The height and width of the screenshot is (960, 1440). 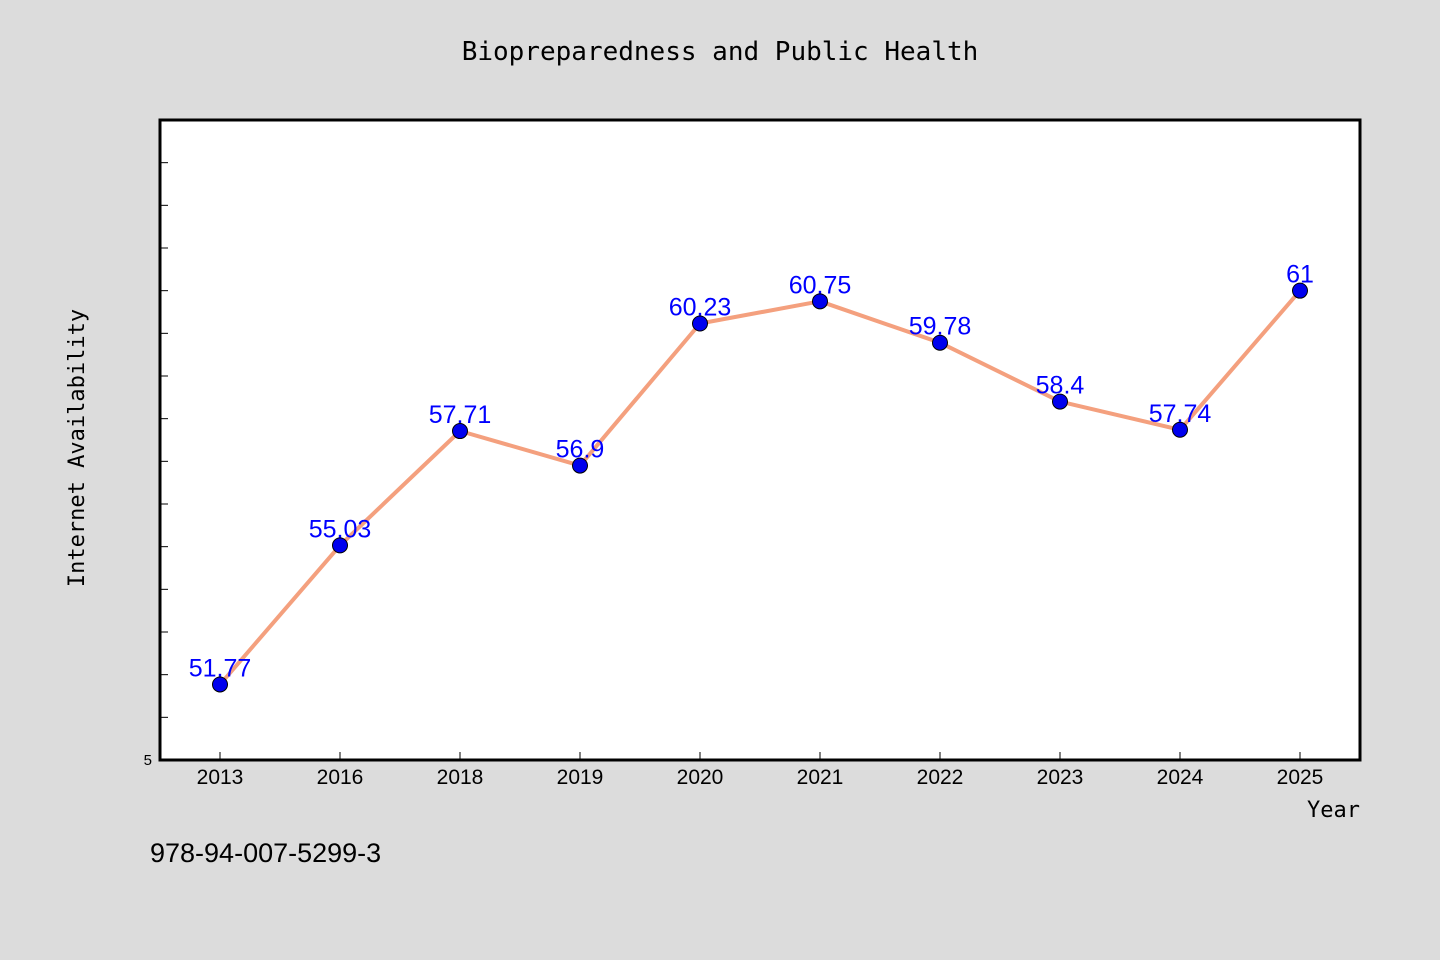 What do you see at coordinates (340, 529) in the screenshot?
I see `data-label: 55.03` at bounding box center [340, 529].